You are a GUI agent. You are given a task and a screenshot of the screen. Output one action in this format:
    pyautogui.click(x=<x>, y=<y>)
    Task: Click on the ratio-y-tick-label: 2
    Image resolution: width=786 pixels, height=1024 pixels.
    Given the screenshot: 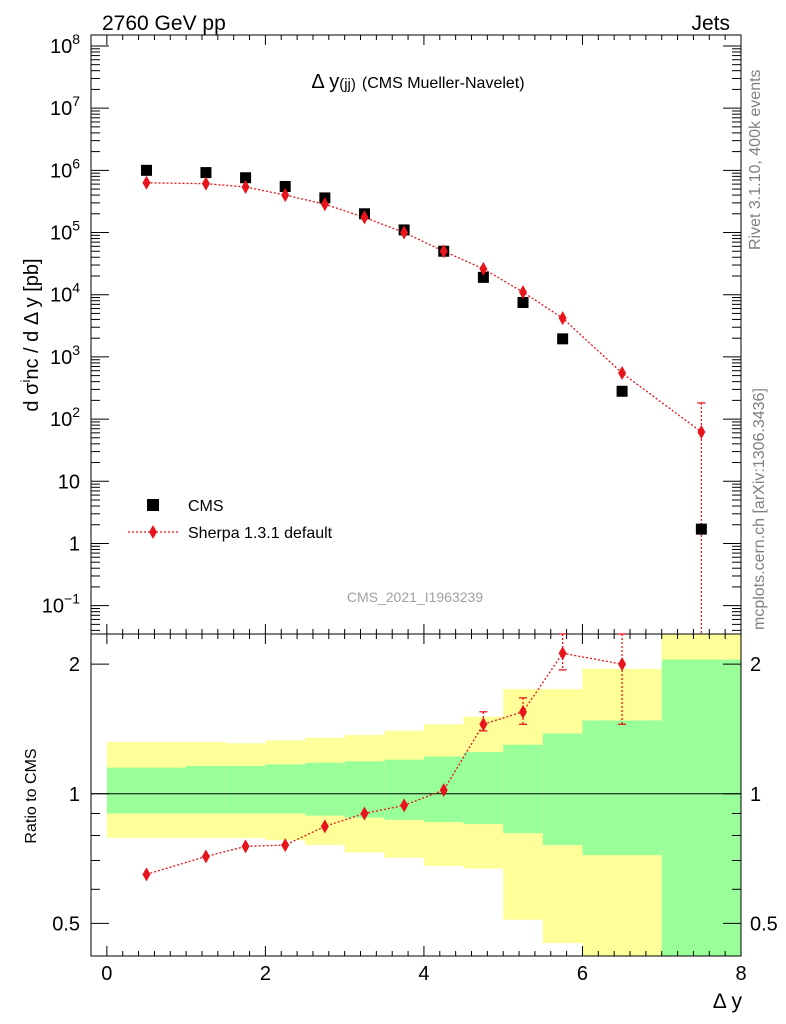 What is the action you would take?
    pyautogui.click(x=74, y=665)
    